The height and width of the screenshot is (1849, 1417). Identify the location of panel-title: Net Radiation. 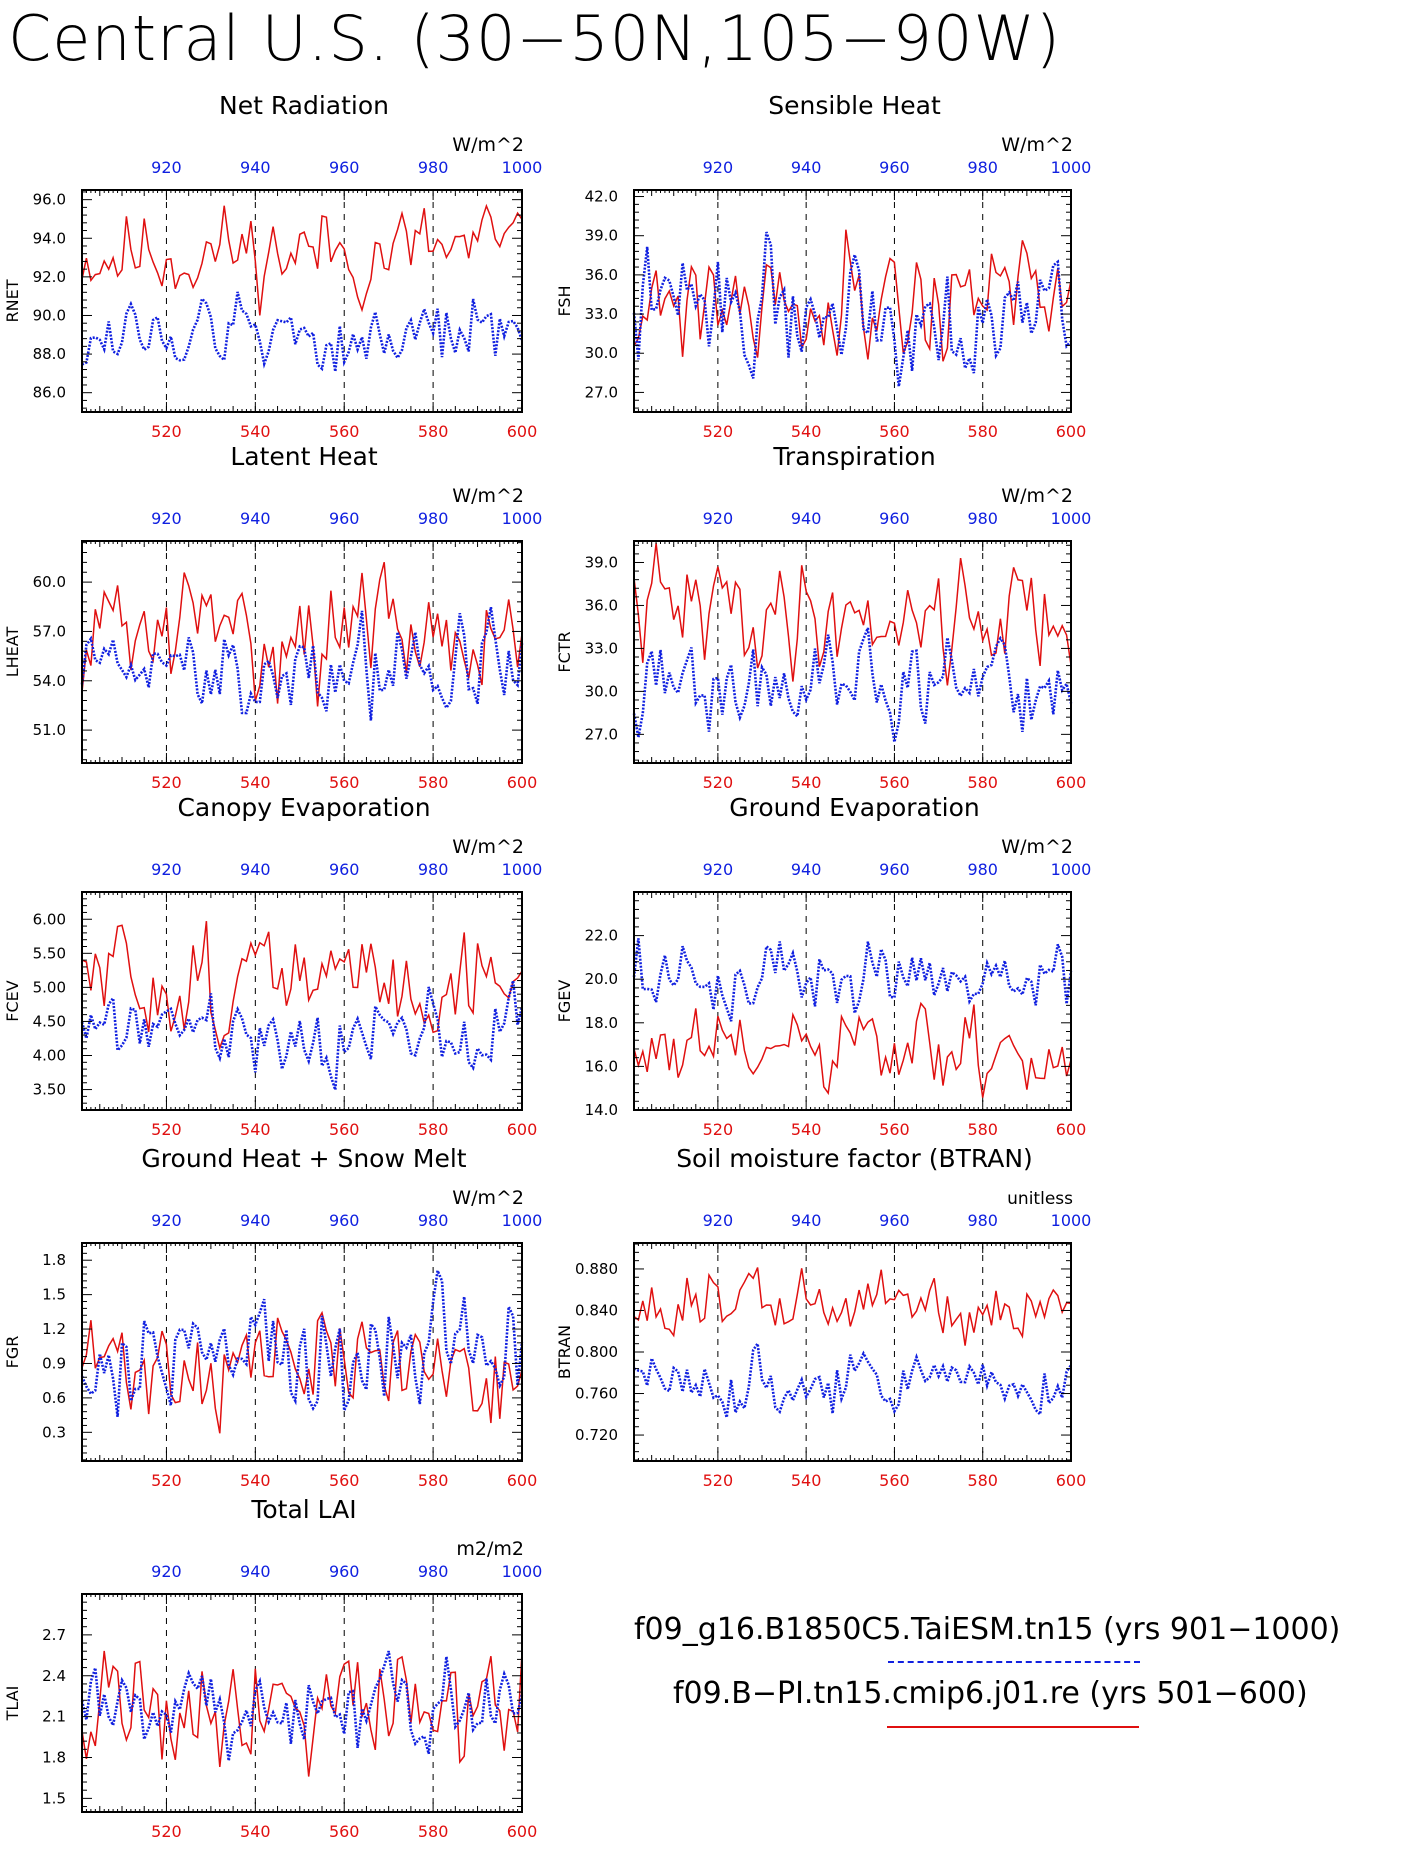
(304, 105).